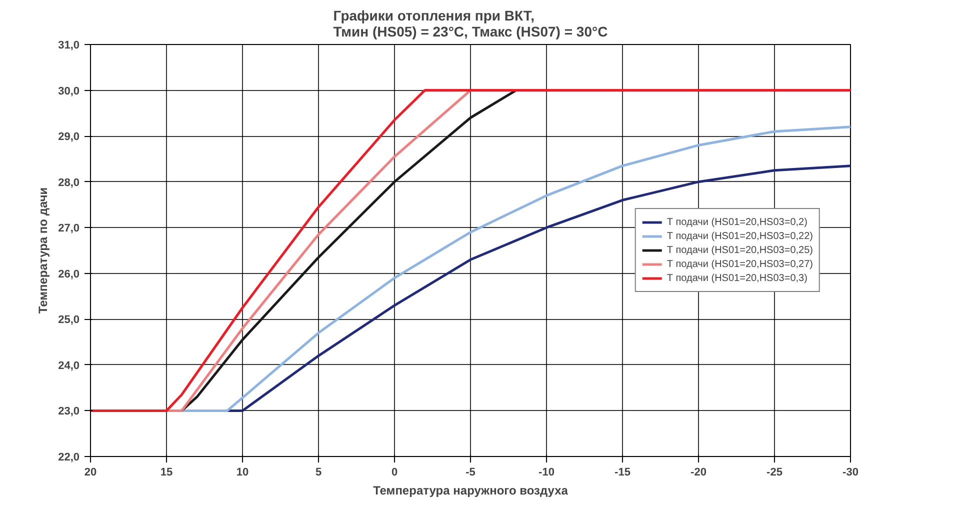  What do you see at coordinates (69, 320) in the screenshot?
I see `y-tick-label: 25,0` at bounding box center [69, 320].